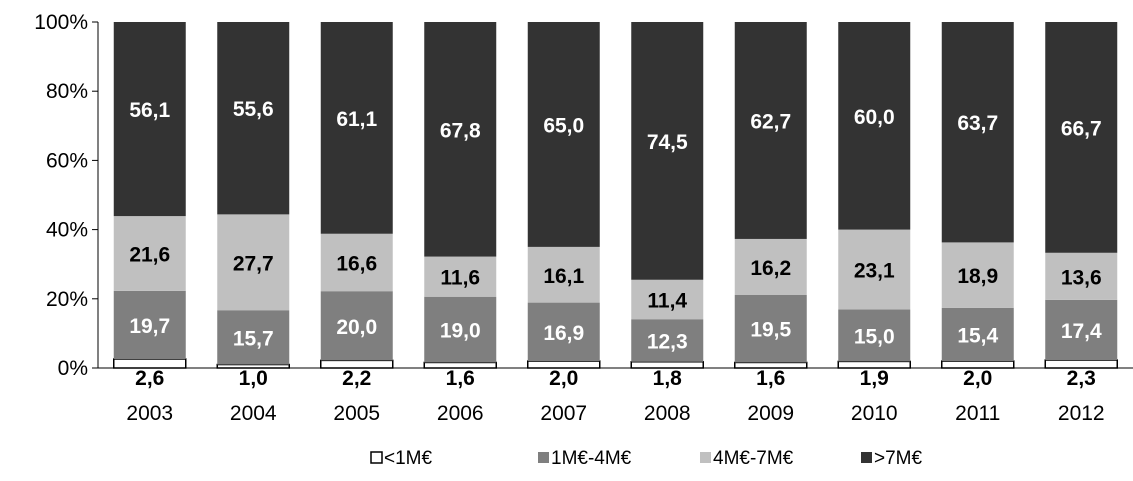 The height and width of the screenshot is (481, 1133). Describe the element at coordinates (1081, 413) in the screenshot. I see `x-tick-label: 2012` at that location.